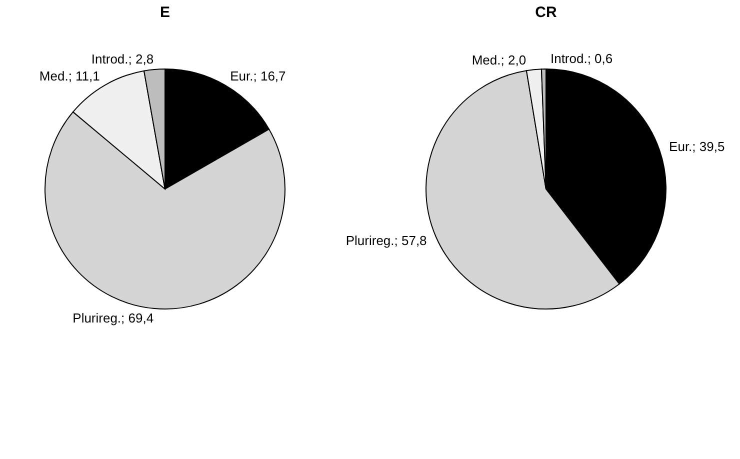  What do you see at coordinates (581, 58) in the screenshot?
I see `slice-label: Introd.; 0,6` at bounding box center [581, 58].